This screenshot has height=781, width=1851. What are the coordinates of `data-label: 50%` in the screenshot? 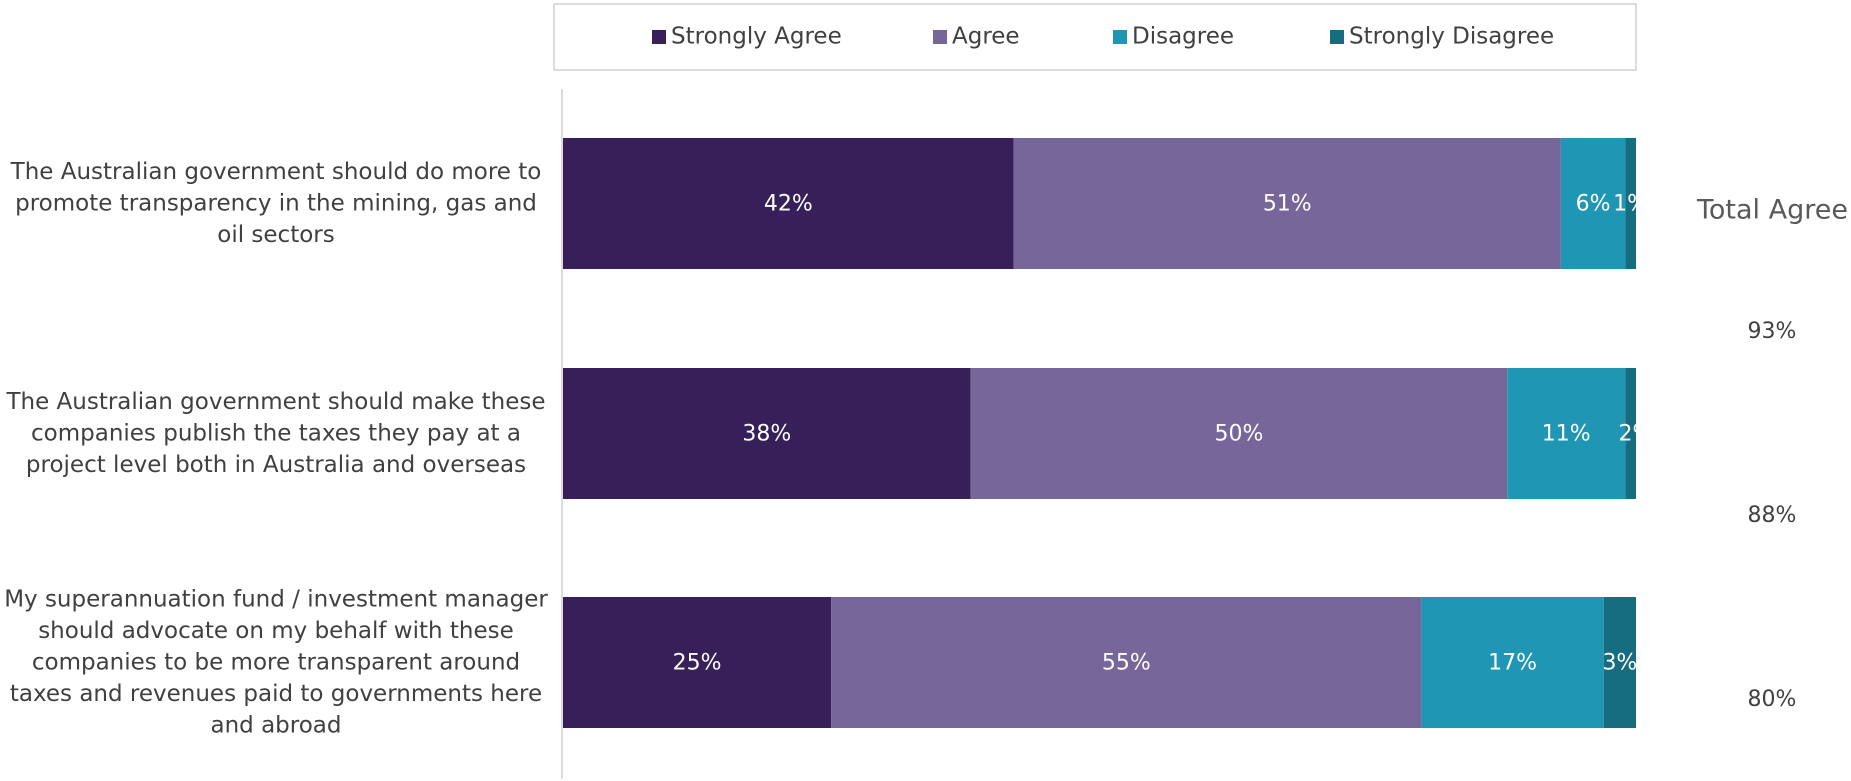 It's located at (1239, 434).